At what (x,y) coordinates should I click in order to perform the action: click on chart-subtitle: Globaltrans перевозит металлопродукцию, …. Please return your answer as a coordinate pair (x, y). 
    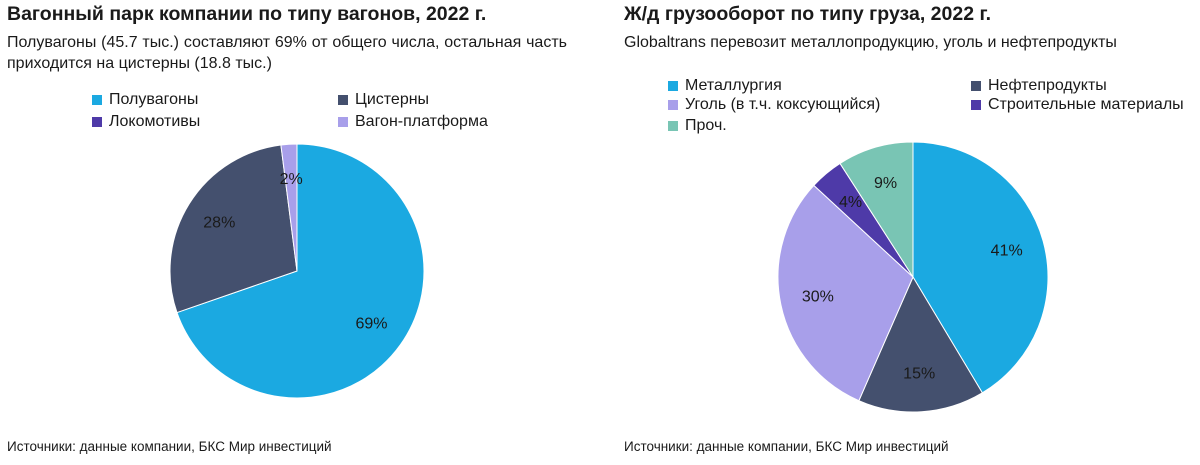
    Looking at the image, I should click on (870, 42).